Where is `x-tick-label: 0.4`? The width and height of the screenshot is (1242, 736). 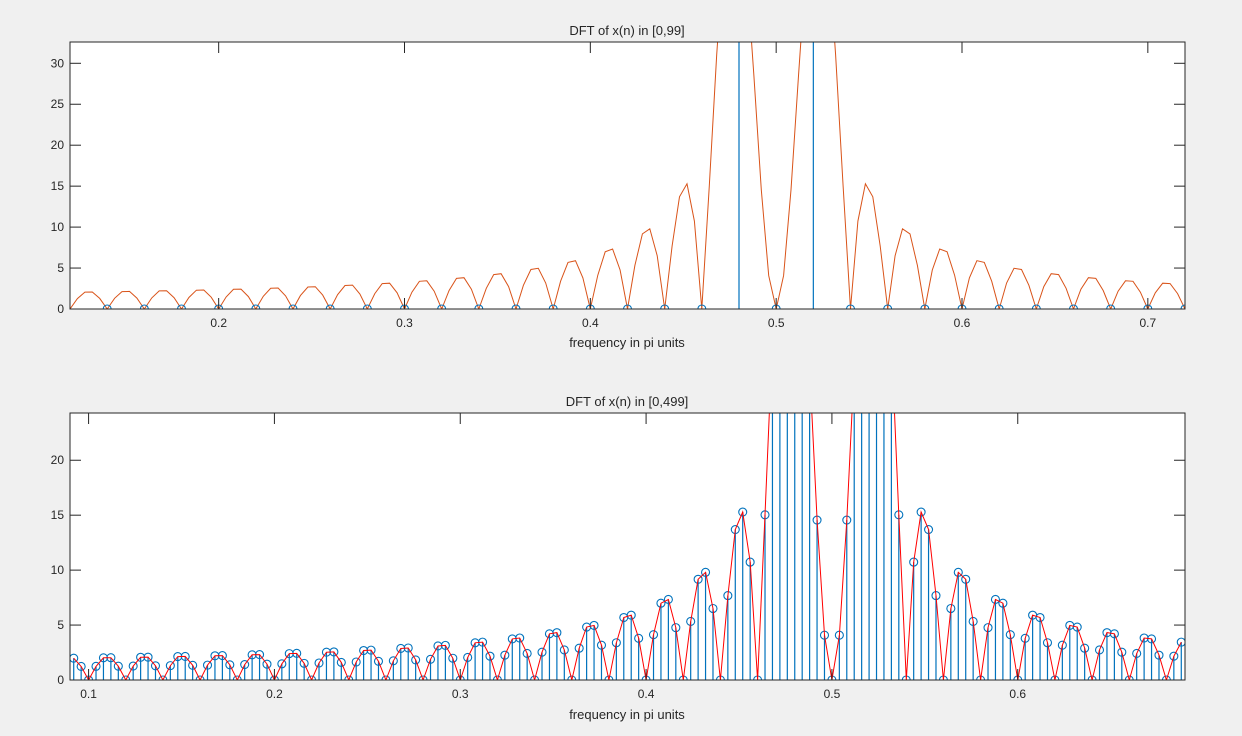
x-tick-label: 0.4 is located at coordinates (646, 694).